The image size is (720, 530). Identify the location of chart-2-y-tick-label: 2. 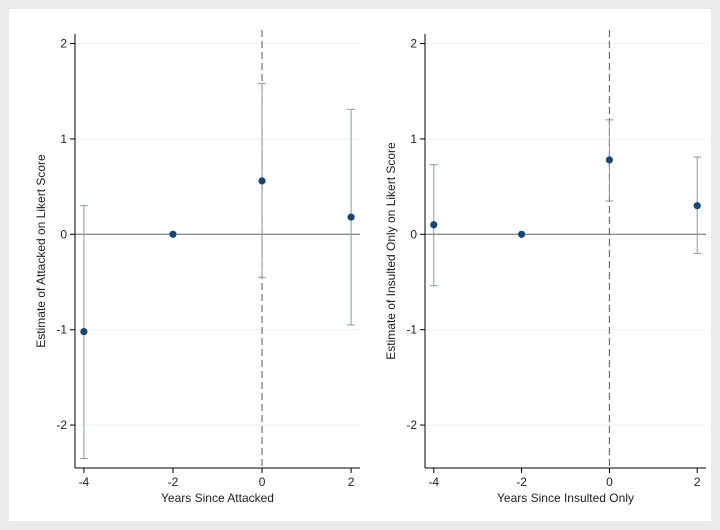
(413, 44).